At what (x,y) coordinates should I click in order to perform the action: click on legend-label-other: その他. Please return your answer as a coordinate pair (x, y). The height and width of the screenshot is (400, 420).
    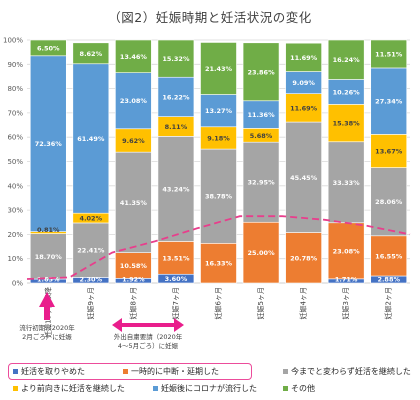
    Looking at the image, I should click on (303, 388).